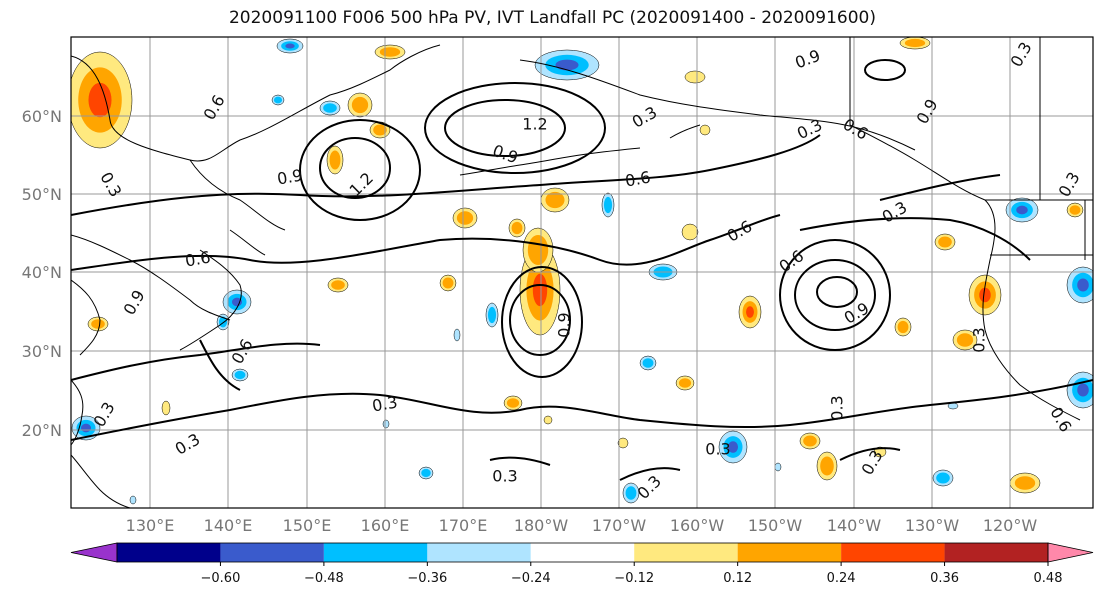  What do you see at coordinates (463, 525) in the screenshot?
I see `lon-tick-label: 170°E` at bounding box center [463, 525].